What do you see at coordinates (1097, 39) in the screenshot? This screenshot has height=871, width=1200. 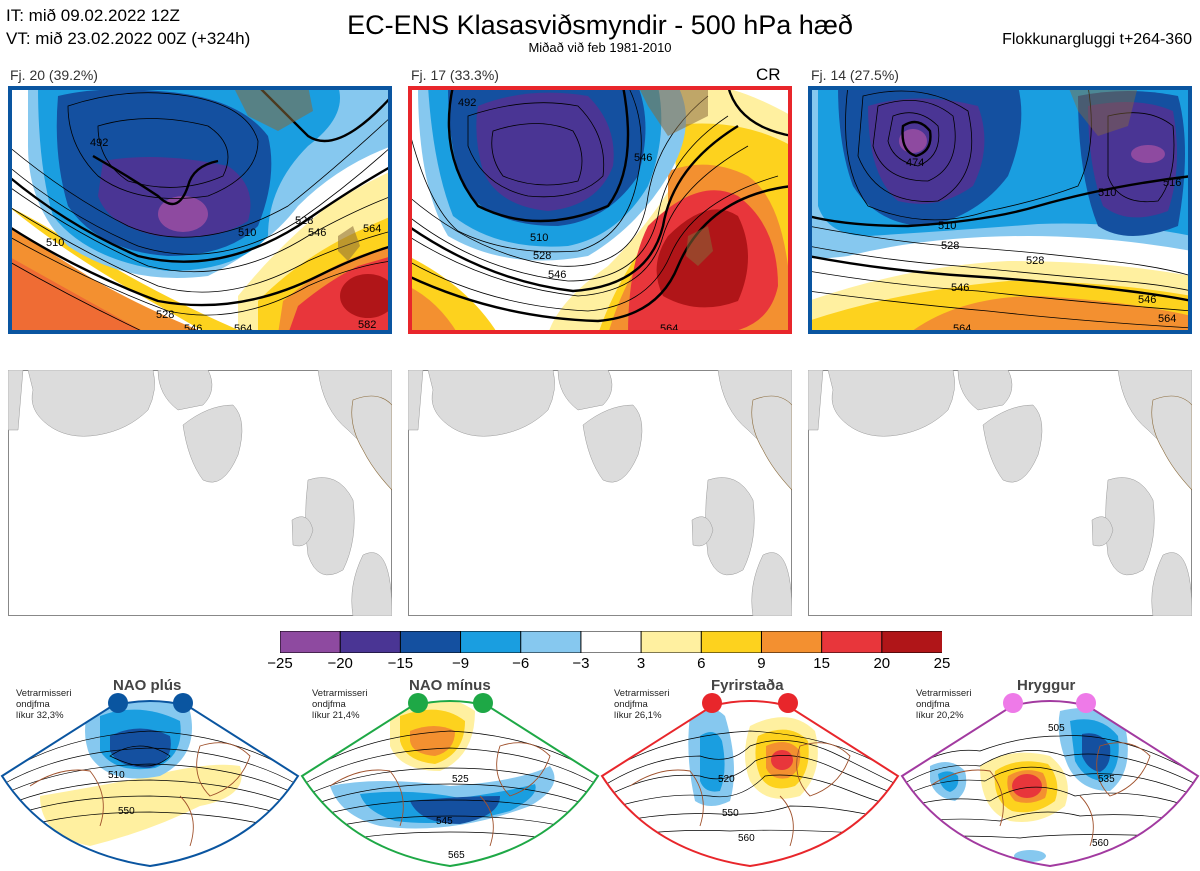 I see `classification-window: Flokkunargluggi t+264-360` at bounding box center [1097, 39].